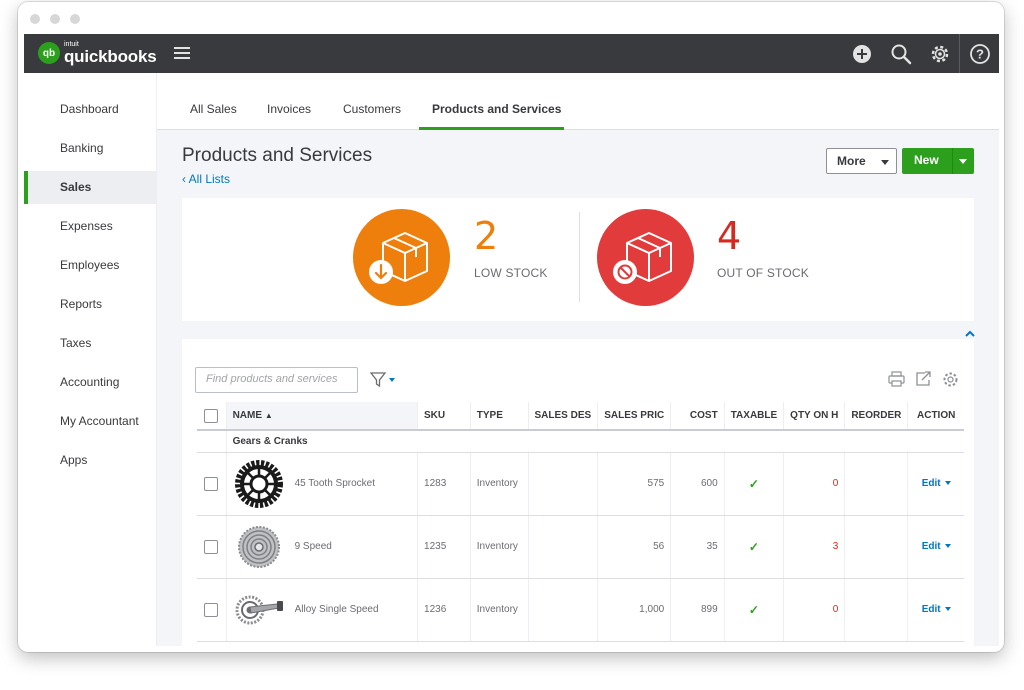  Describe the element at coordinates (885, 162) in the screenshot. I see `chevron-down-icon` at that location.